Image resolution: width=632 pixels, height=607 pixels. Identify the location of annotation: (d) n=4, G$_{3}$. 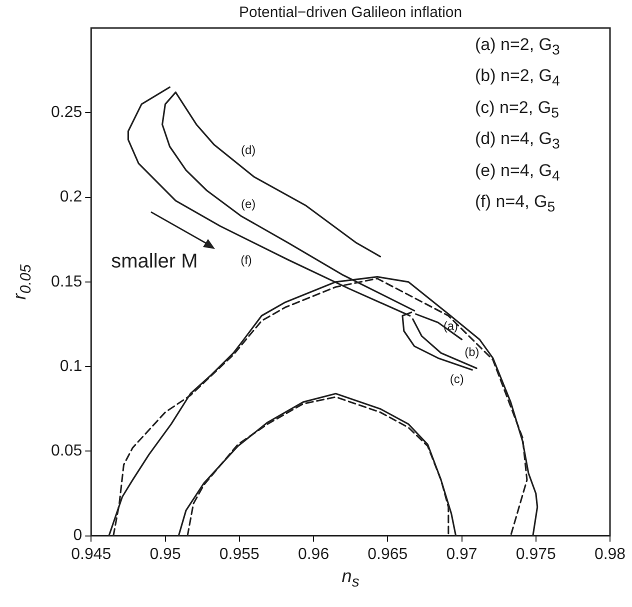
(517, 141).